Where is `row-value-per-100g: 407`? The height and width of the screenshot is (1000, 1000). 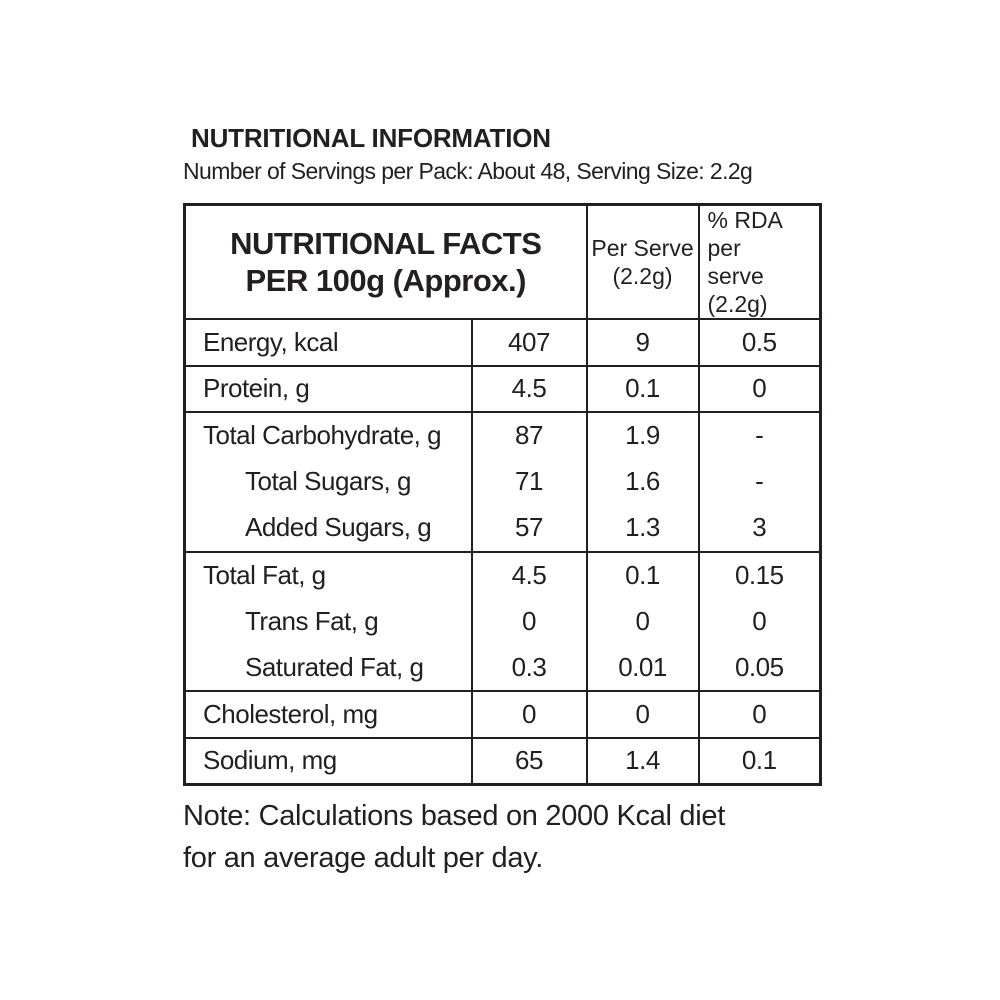 row-value-per-100g: 407 is located at coordinates (528, 343).